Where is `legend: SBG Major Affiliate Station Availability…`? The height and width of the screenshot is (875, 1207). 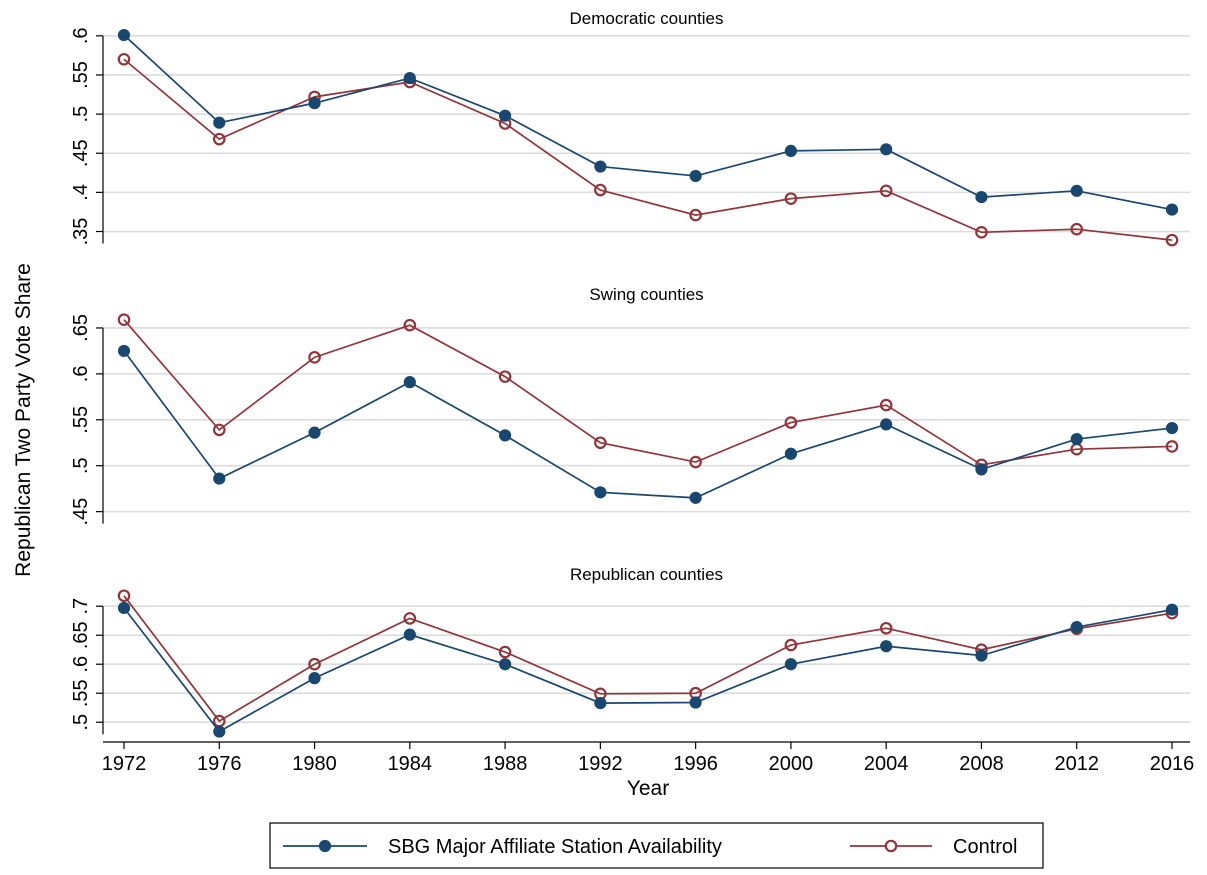
legend: SBG Major Affiliate Station Availability… is located at coordinates (656, 845).